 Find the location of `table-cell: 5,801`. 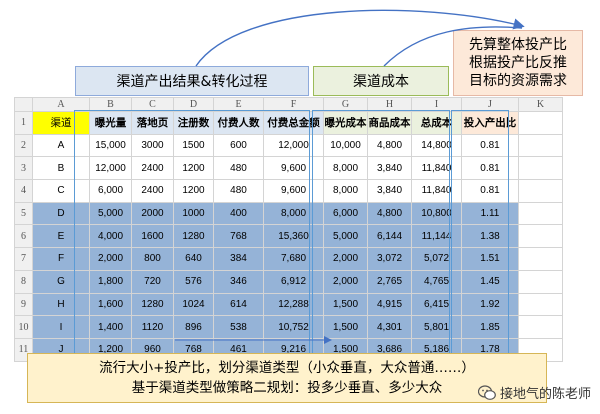

table-cell: 5,801 is located at coordinates (436, 327).